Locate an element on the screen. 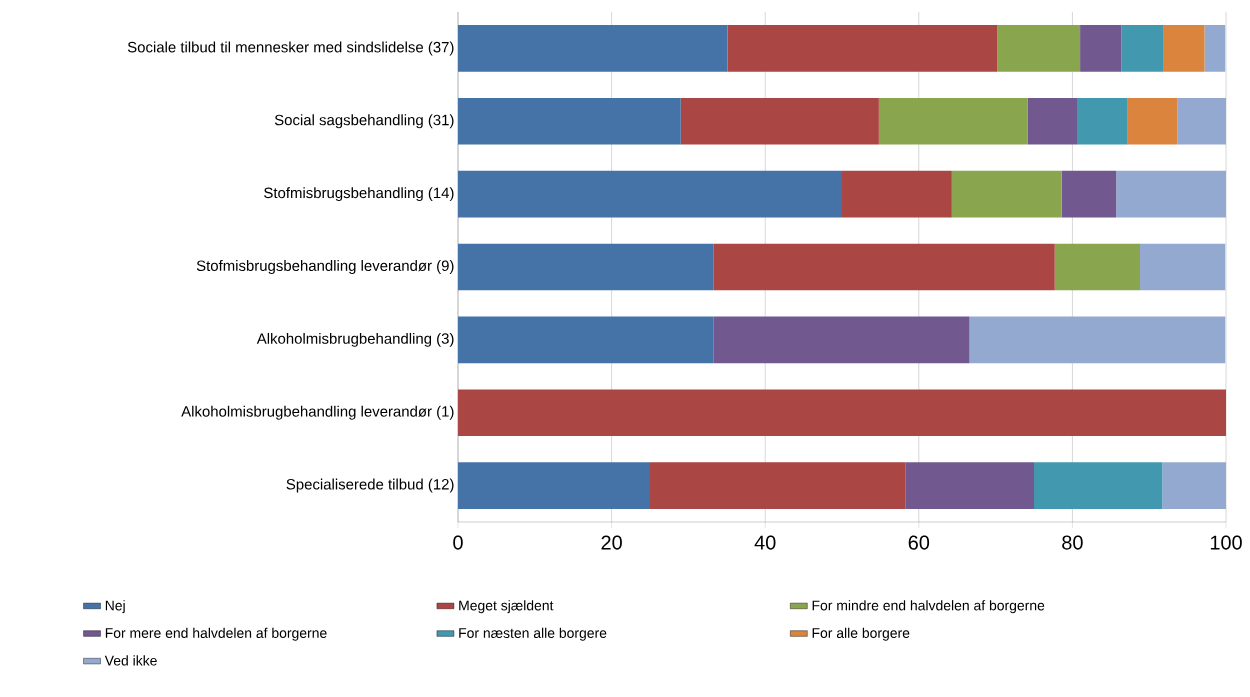 This screenshot has width=1250, height=697. x-tick-label: 80 is located at coordinates (1072, 542).